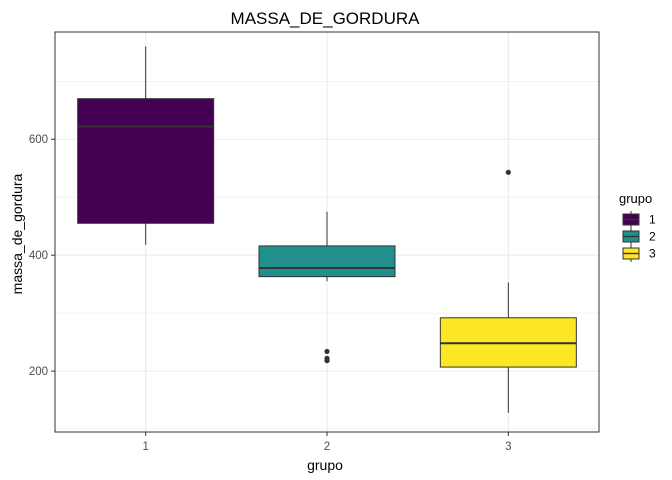 The image size is (672, 480). I want to click on legend: grupo 1 2 3, so click(637, 226).